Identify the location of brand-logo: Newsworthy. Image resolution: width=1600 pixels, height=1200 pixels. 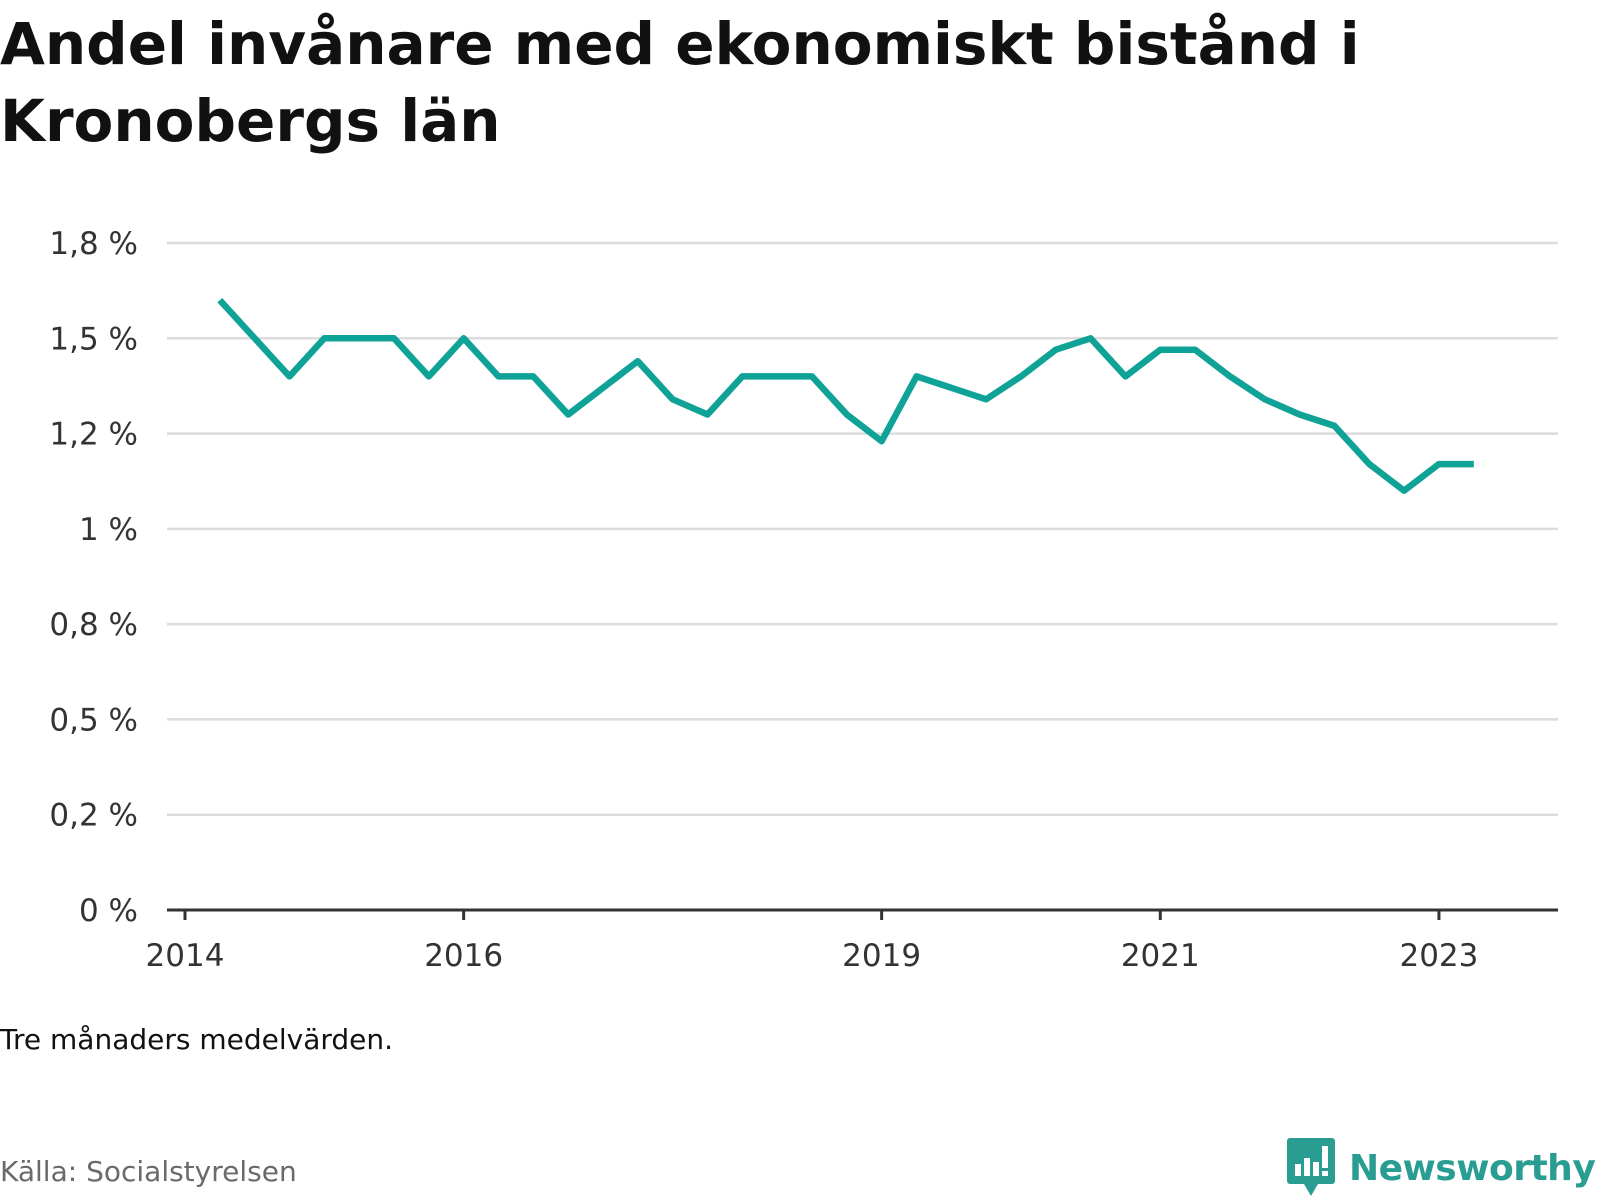
(1441, 1168).